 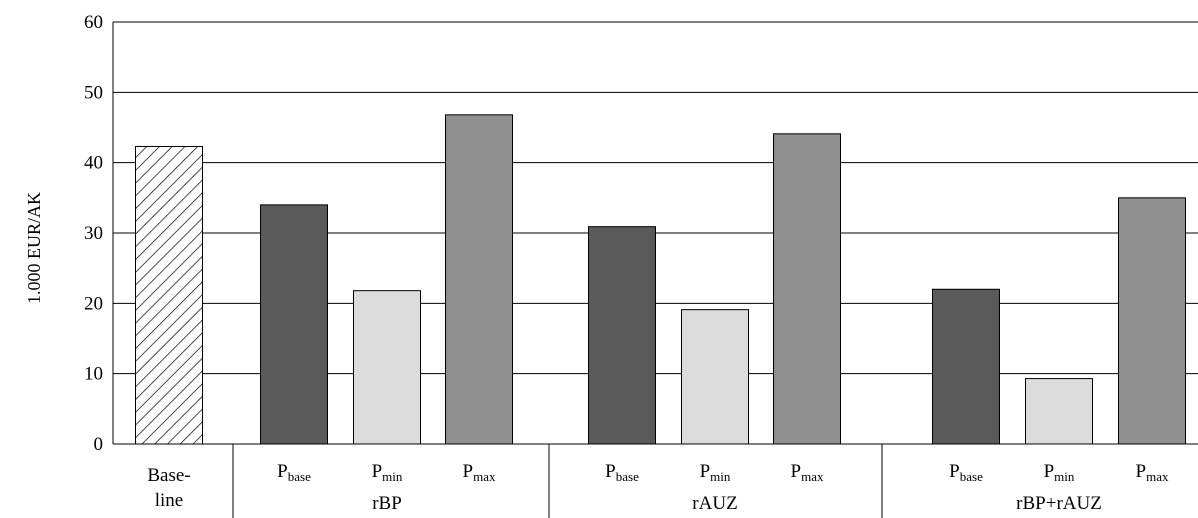 I want to click on y-tick-label: 30, so click(x=93, y=233).